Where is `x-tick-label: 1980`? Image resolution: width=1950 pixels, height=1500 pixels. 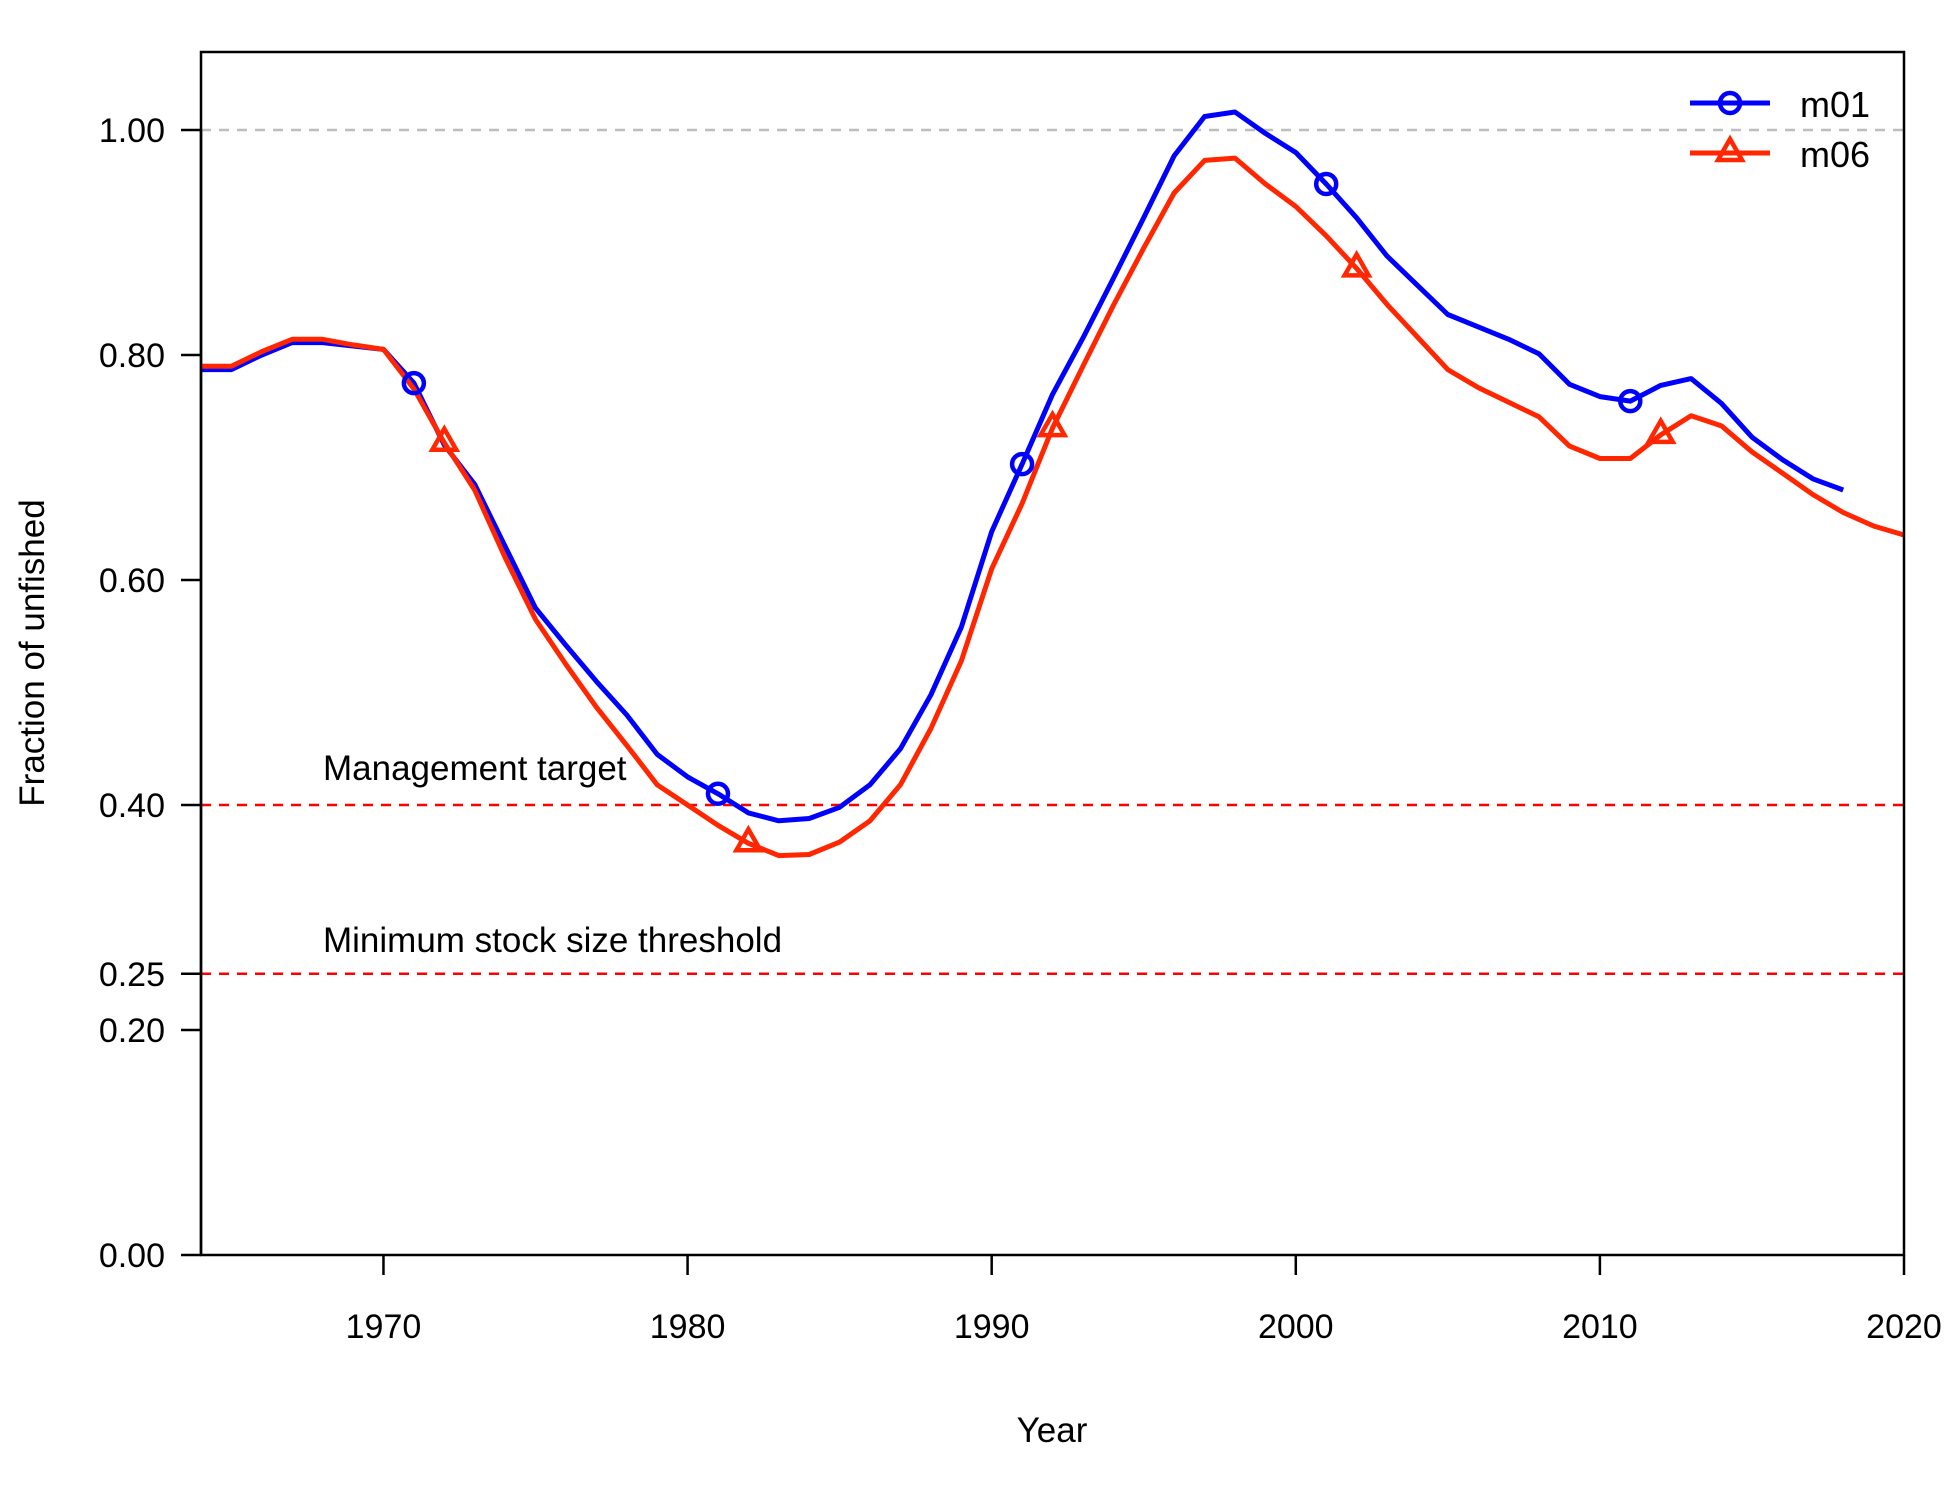 x-tick-label: 1980 is located at coordinates (688, 1327).